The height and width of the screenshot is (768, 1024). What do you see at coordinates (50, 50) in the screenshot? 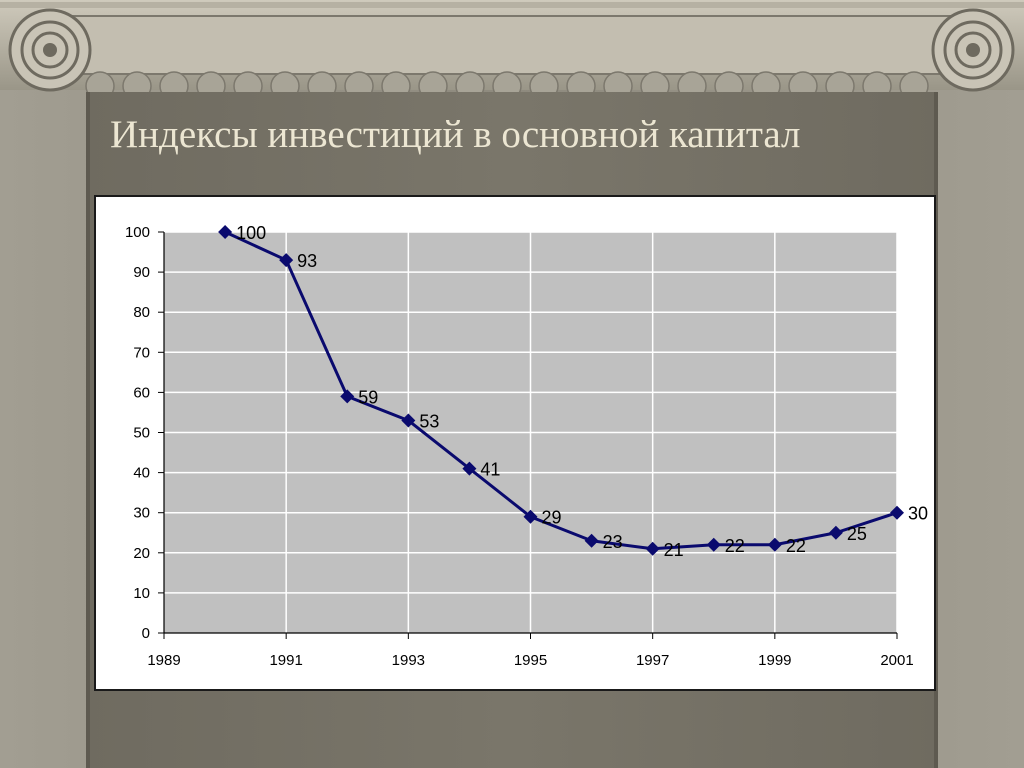
I see `volute-left-icon` at bounding box center [50, 50].